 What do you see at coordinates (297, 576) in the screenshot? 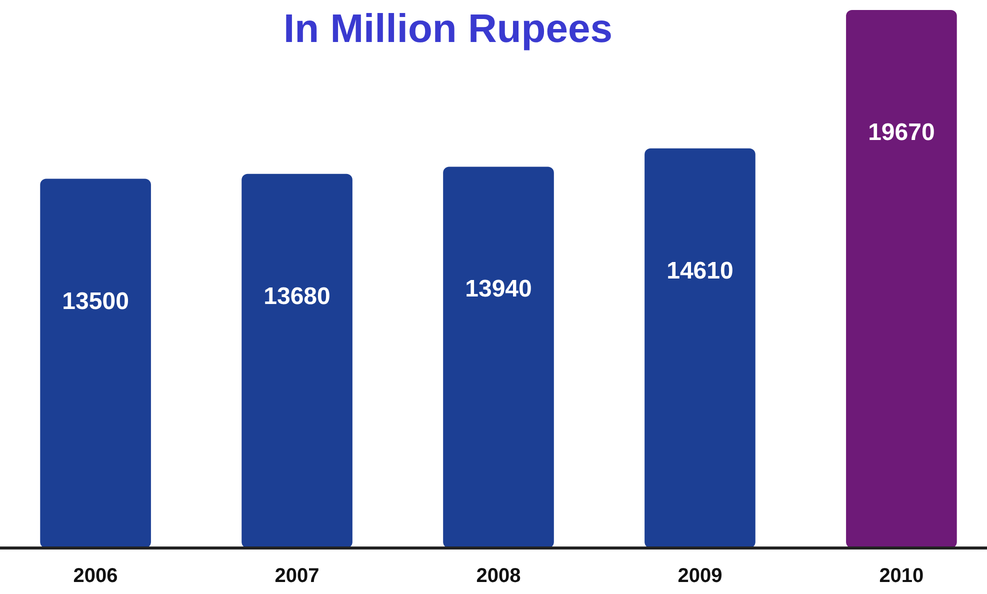
I see `x-tick-label: 2007` at bounding box center [297, 576].